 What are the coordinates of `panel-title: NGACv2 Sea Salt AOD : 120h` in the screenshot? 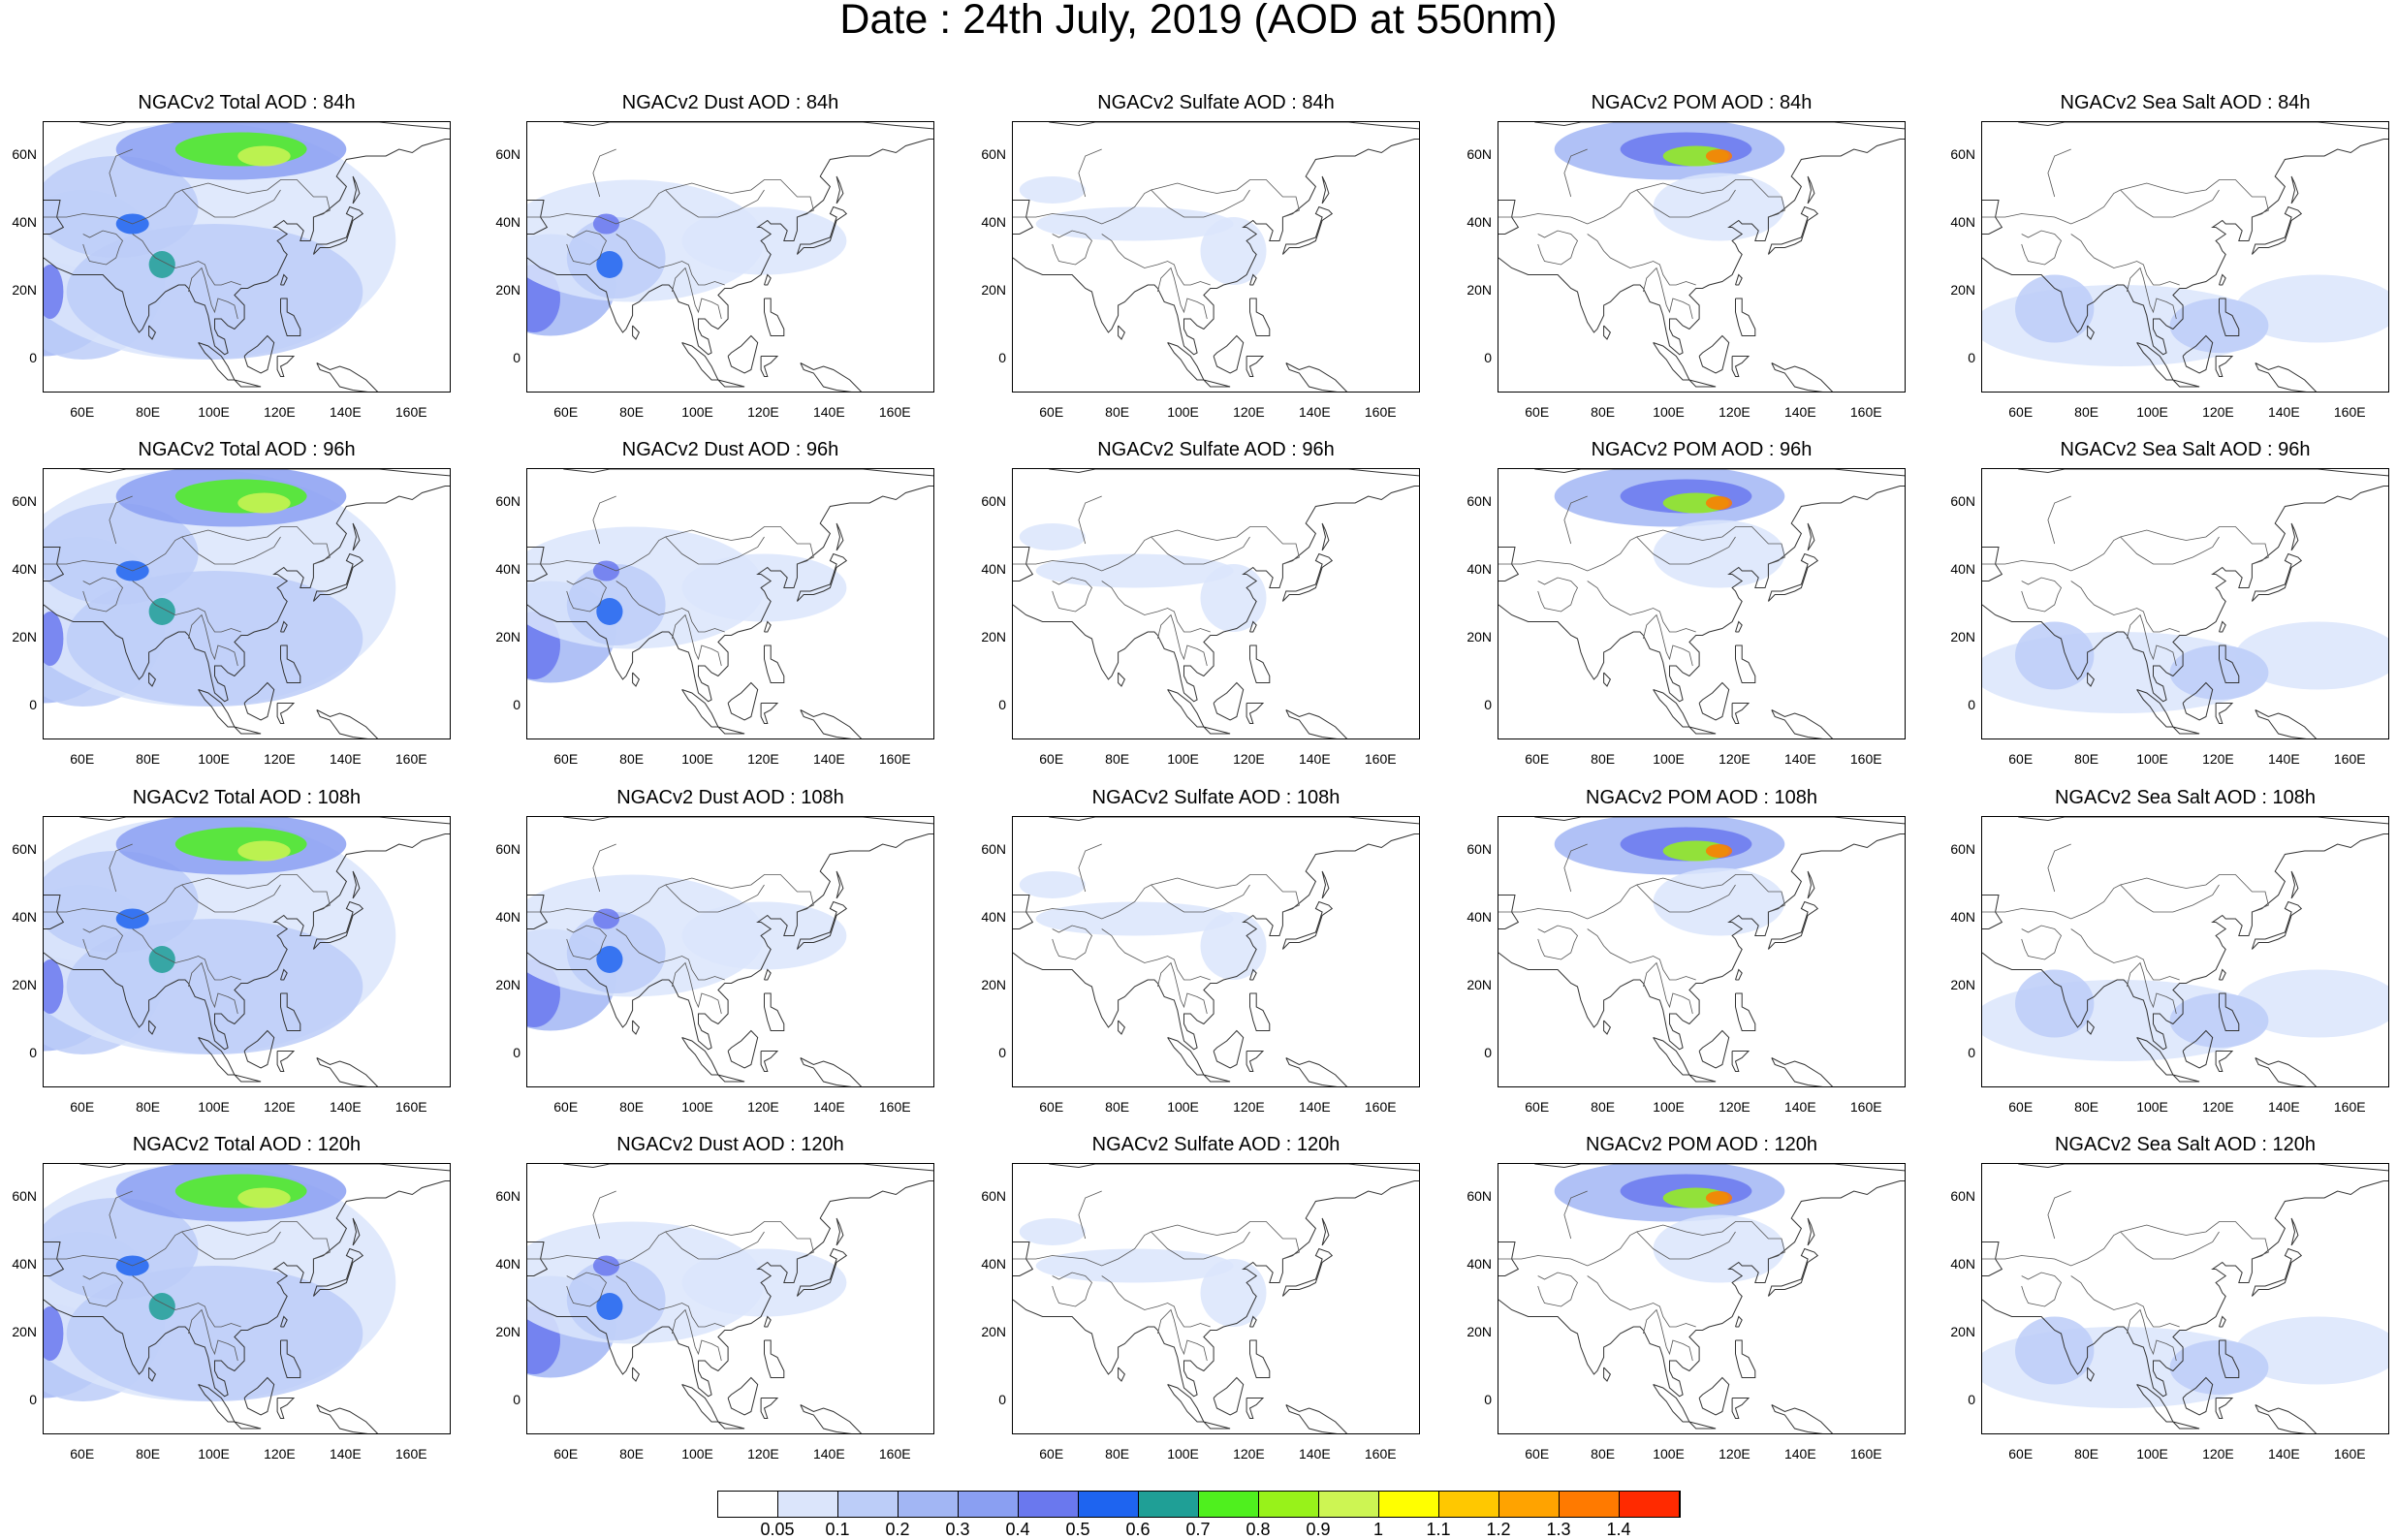 It's located at (2186, 1144).